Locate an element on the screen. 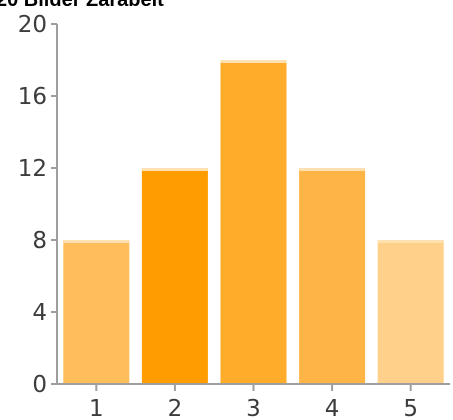  x-tick-label: 5 is located at coordinates (410, 408).